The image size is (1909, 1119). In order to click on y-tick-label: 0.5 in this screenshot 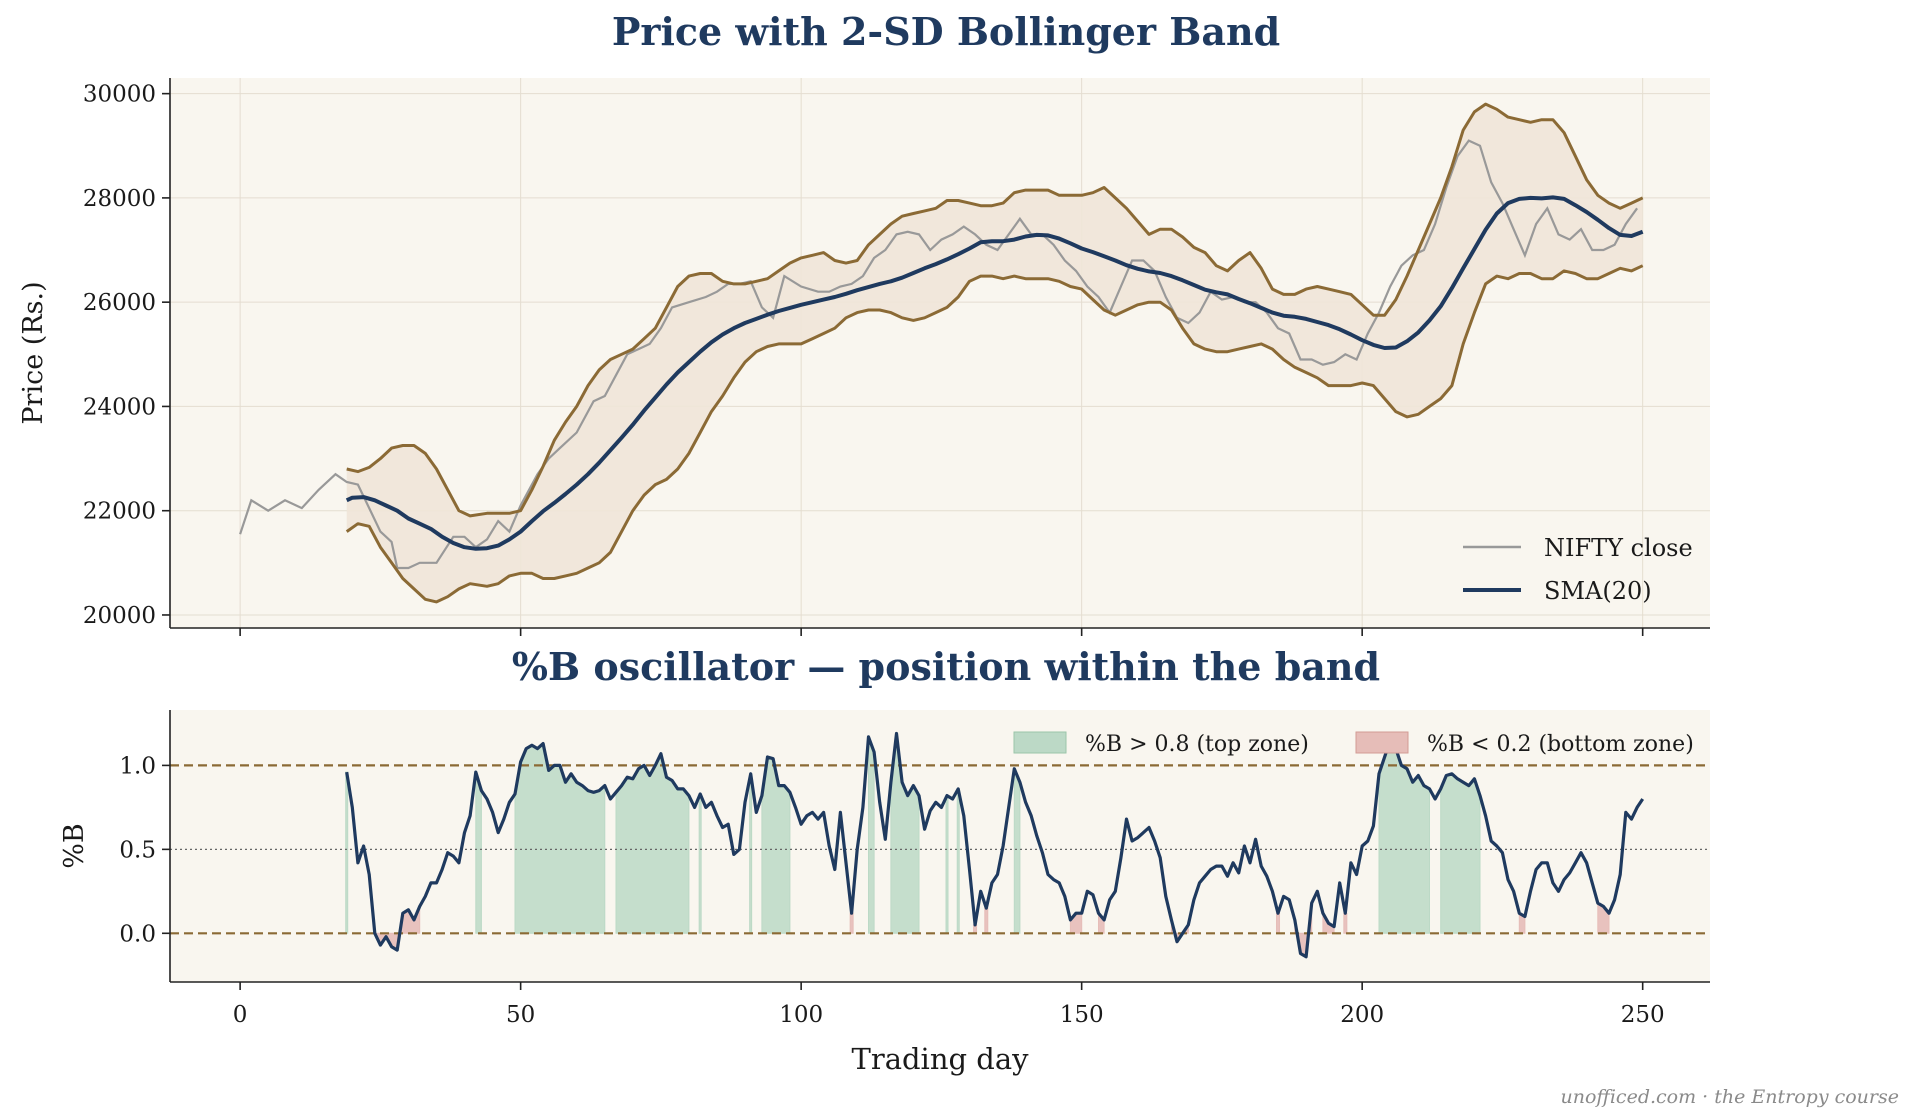, I will do `click(137, 850)`.